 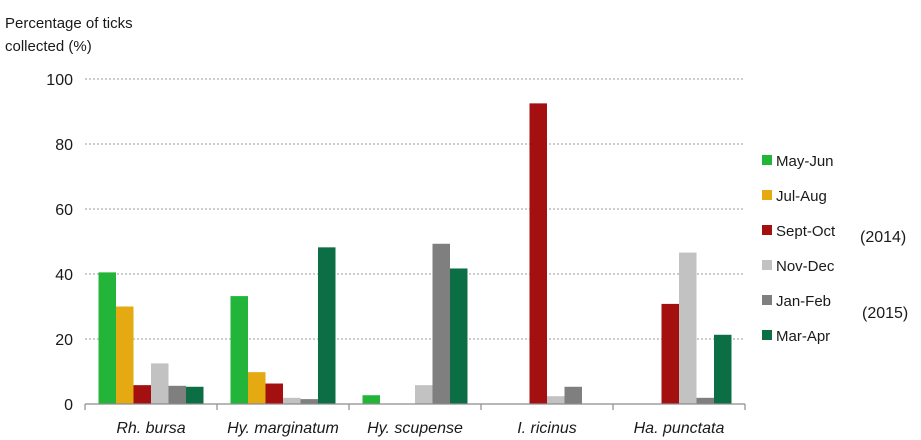 I want to click on legend-label: May-Jun, so click(x=805, y=161).